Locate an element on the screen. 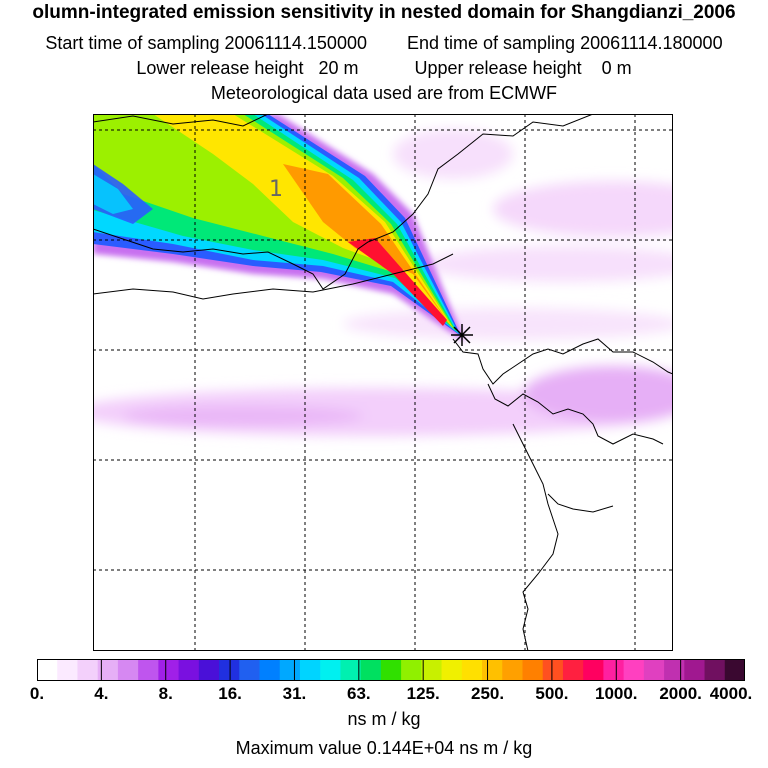  colorbar is located at coordinates (391, 670).